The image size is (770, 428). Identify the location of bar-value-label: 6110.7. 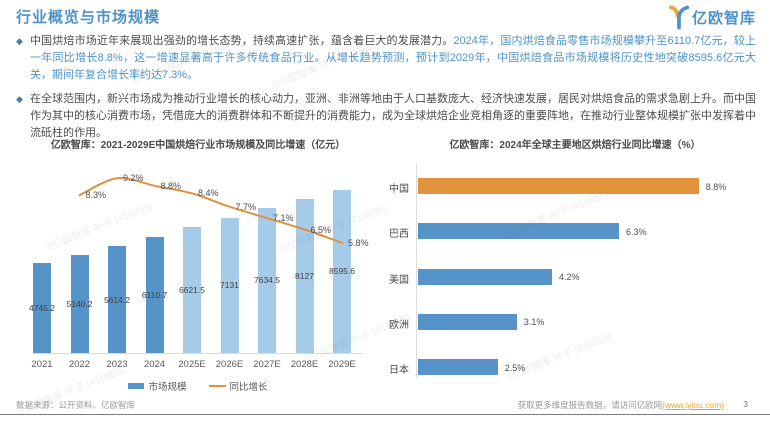
(154, 294).